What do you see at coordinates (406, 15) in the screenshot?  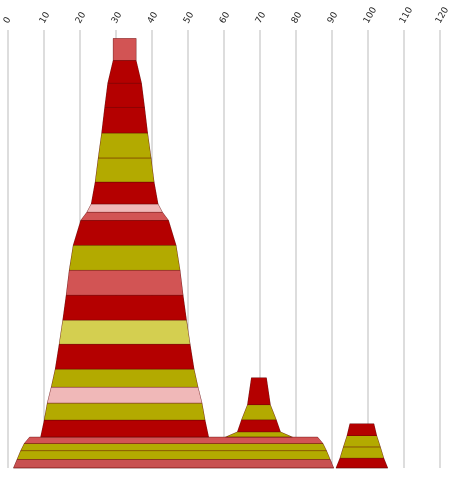 I see `x-tick-label: 110` at bounding box center [406, 15].